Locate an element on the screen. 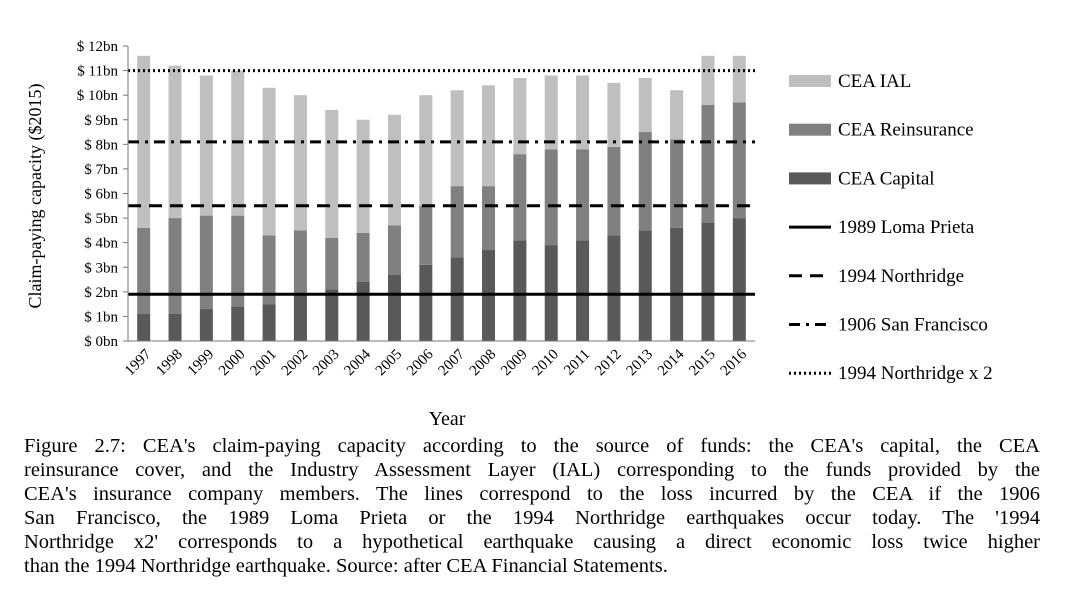 The width and height of the screenshot is (1082, 614). bar-cea-reinsurance-2015 is located at coordinates (708, 164).